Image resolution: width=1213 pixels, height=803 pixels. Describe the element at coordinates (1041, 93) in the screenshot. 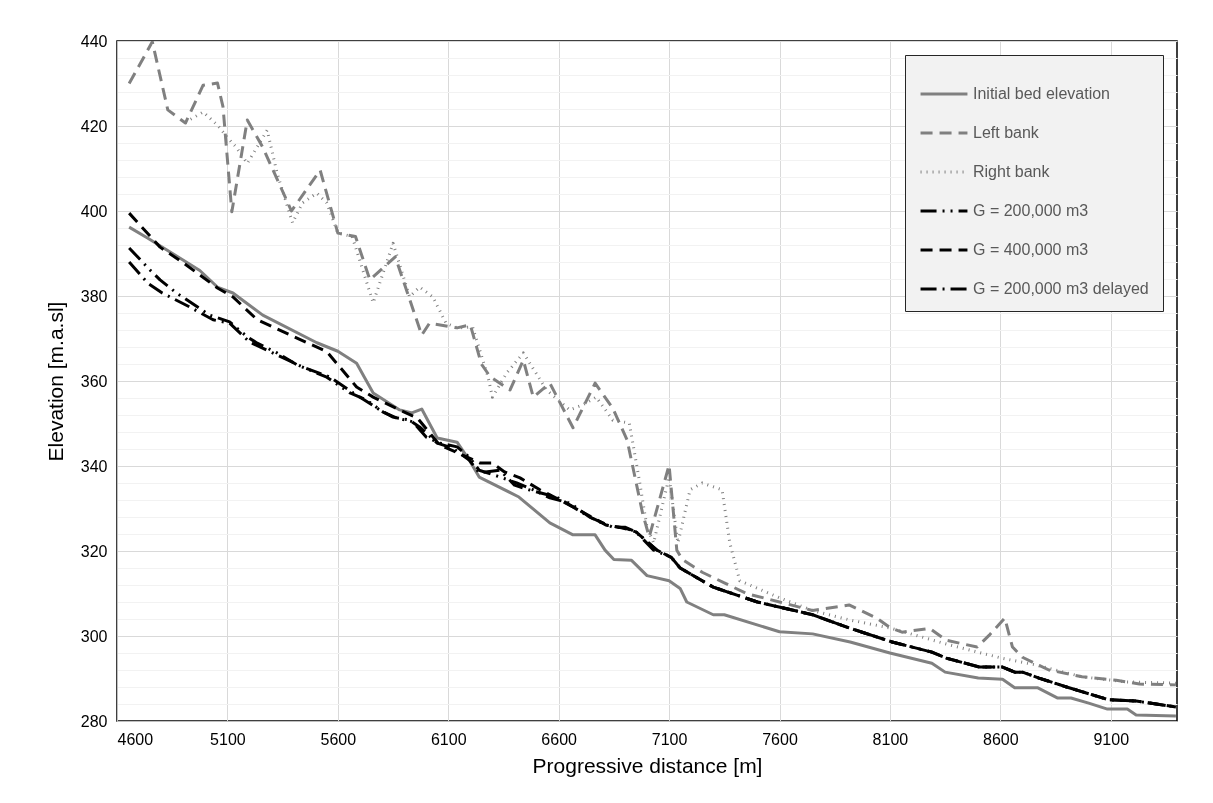

I see `legend-label: Initial bed elevation` at that location.